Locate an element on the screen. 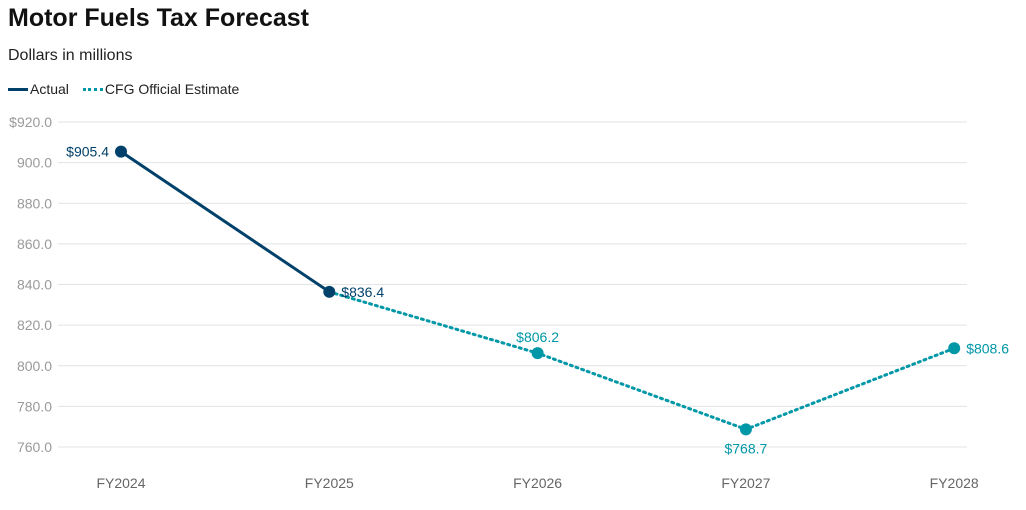  series-line-actual is located at coordinates (225, 222).